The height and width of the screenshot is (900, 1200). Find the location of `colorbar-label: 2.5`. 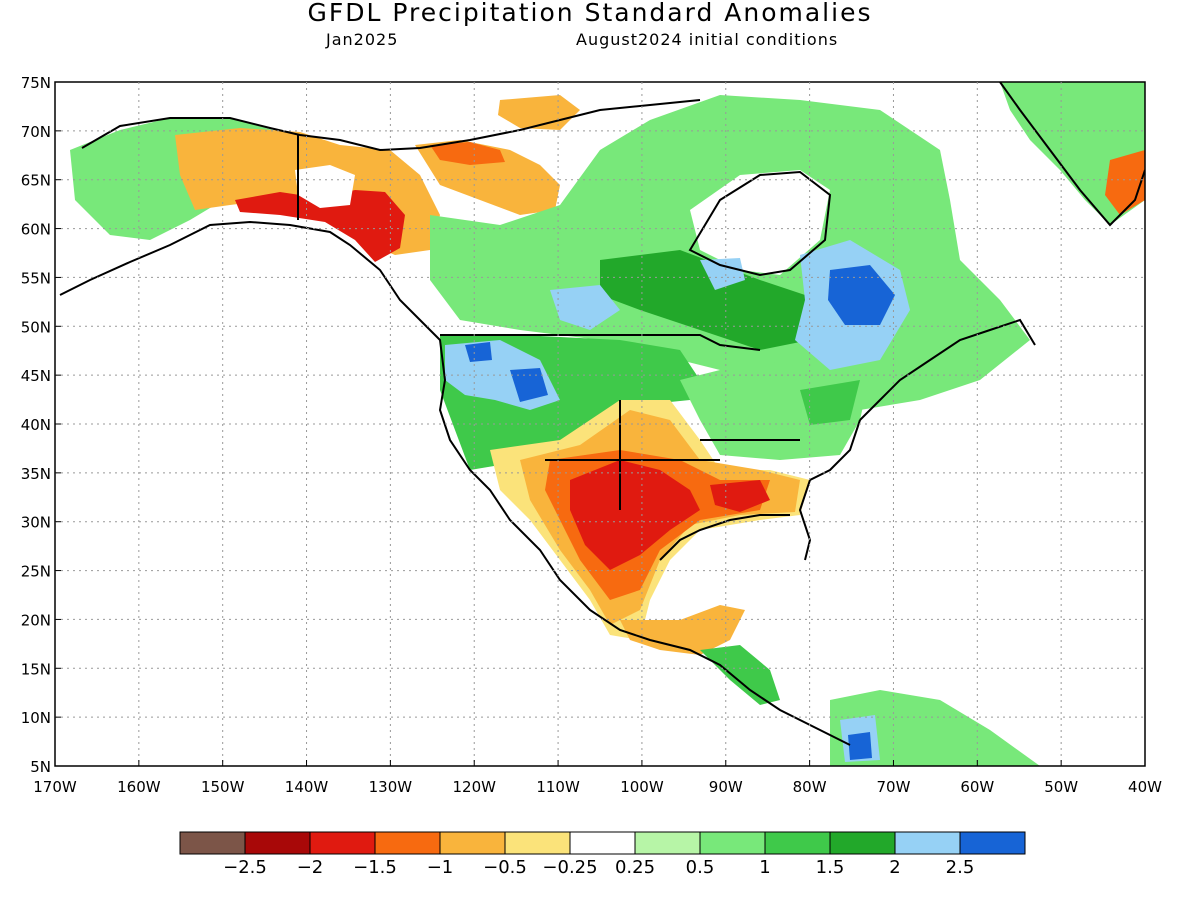

colorbar-label: 2.5 is located at coordinates (960, 867).